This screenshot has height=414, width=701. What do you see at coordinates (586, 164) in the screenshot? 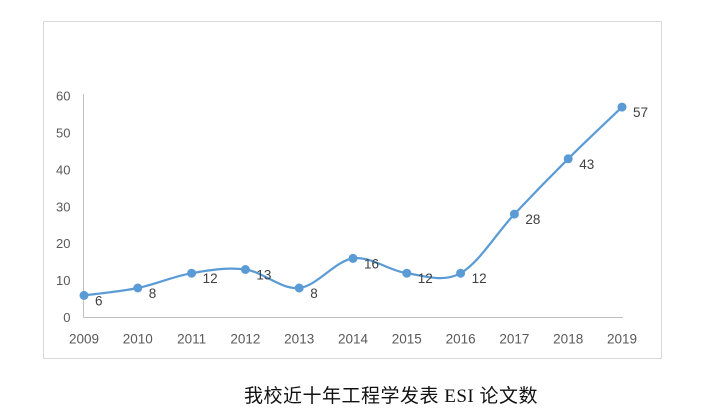
I see `data-label: 43` at bounding box center [586, 164].